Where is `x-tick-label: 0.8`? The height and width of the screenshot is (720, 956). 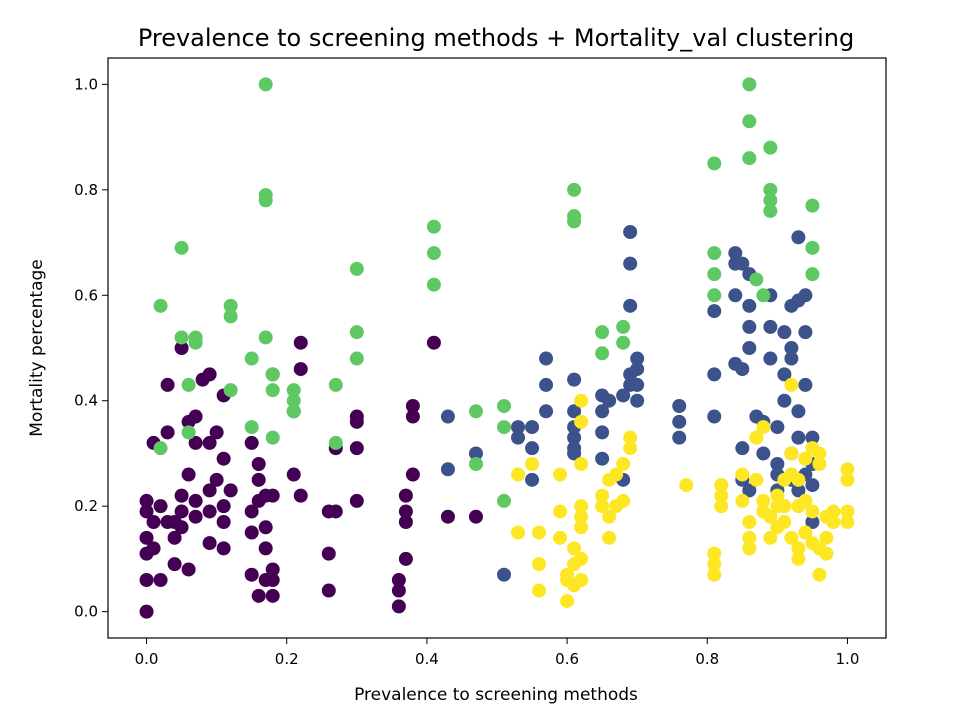 x-tick-label: 0.8 is located at coordinates (707, 659).